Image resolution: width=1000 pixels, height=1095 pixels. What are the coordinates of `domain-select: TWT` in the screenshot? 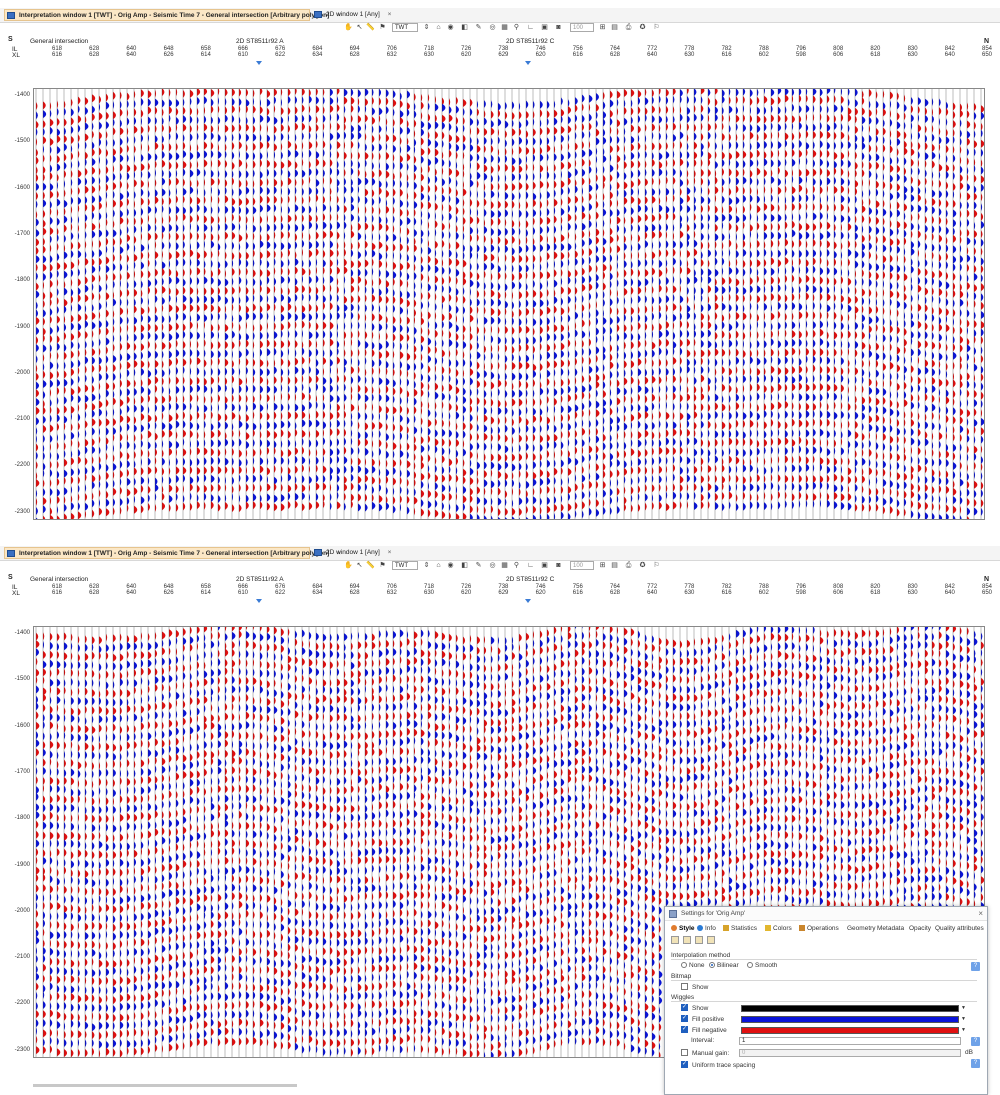 It's located at (405, 27).